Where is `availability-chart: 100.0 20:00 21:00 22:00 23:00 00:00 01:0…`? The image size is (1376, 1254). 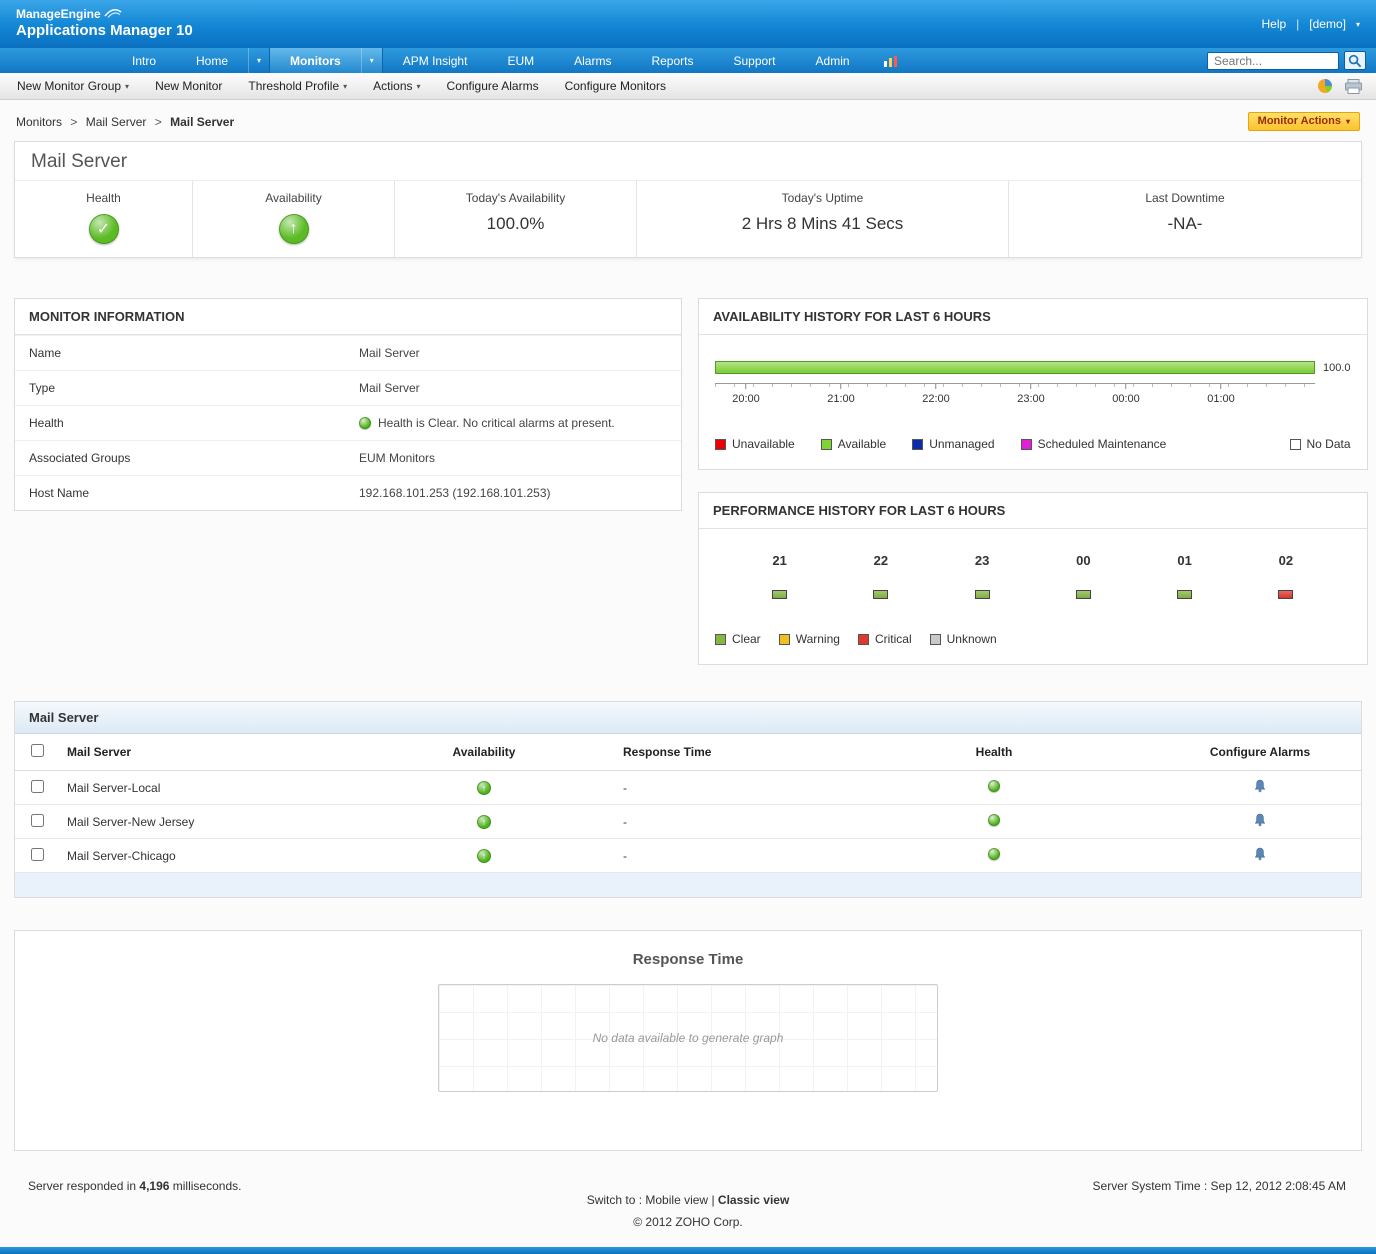 availability-chart: 100.0 20:00 21:00 22:00 23:00 00:00 01:0… is located at coordinates (1033, 378).